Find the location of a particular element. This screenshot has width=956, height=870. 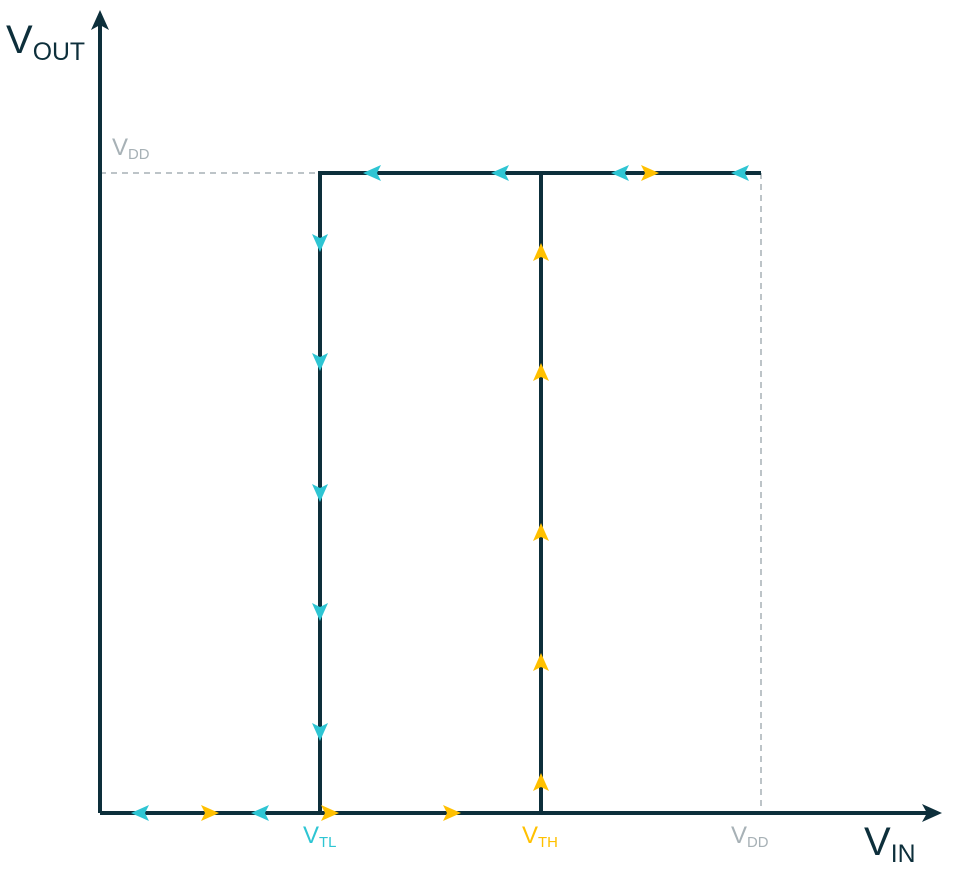

y-axis-arrowhead is located at coordinates (100, 20).